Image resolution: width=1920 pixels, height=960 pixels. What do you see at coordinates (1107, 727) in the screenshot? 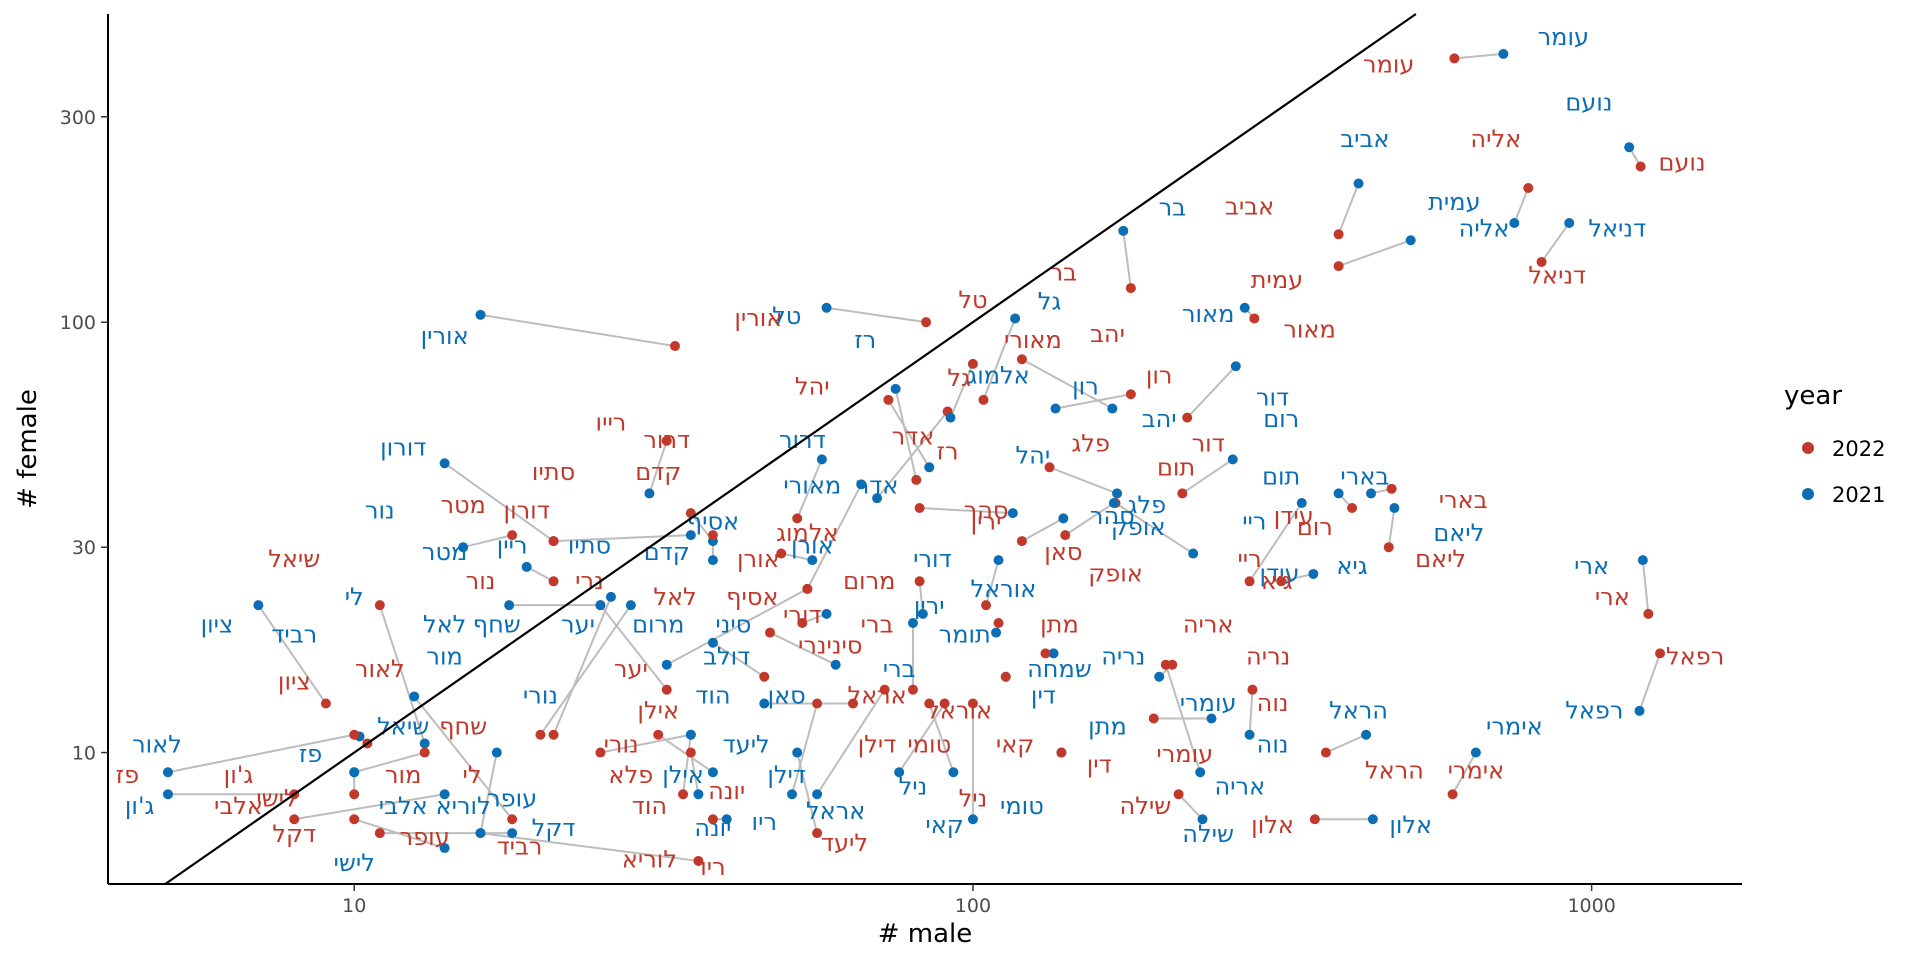
I see `point-label: מתן` at bounding box center [1107, 727].